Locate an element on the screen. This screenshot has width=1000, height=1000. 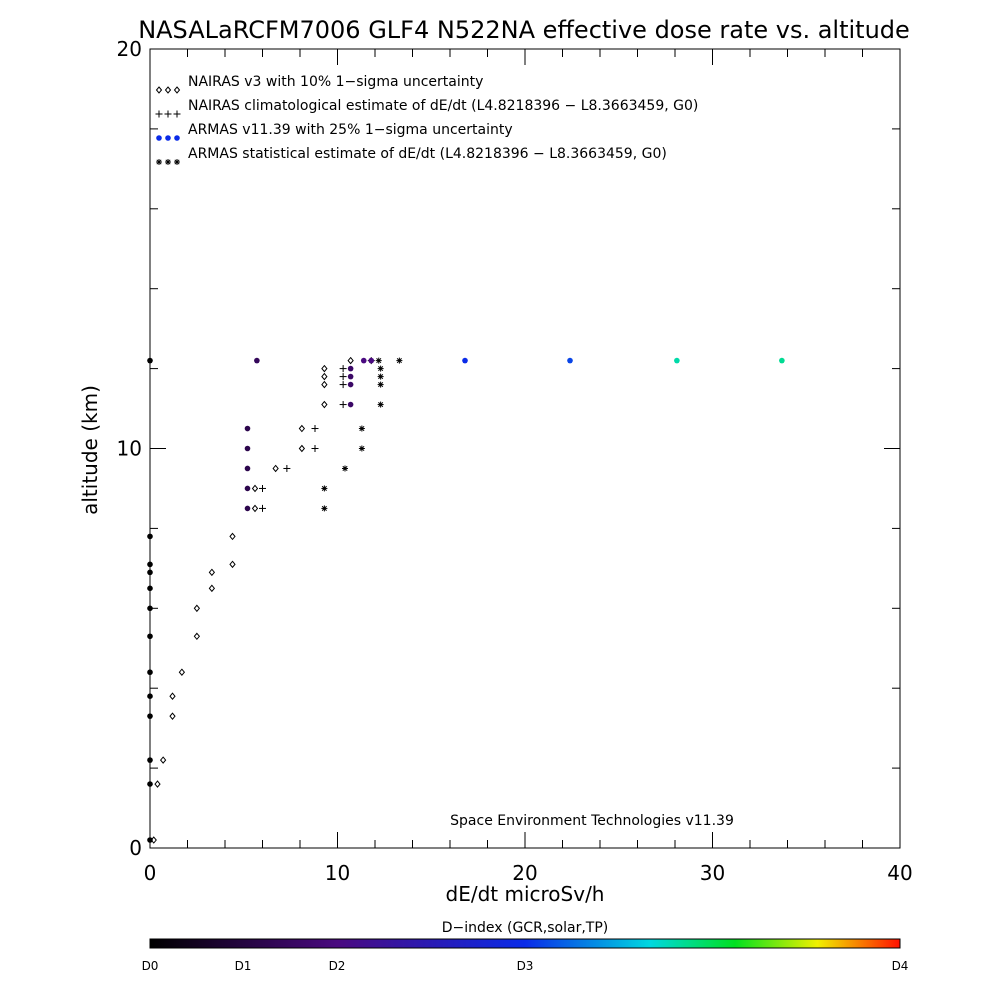
colorbar-title: D−index (GCR,solar,TP) is located at coordinates (525, 928).